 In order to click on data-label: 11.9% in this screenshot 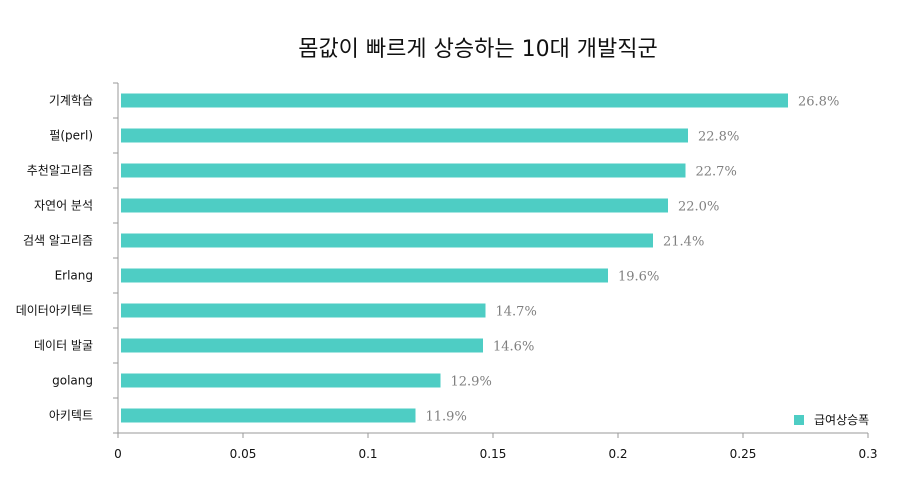, I will do `click(446, 417)`.